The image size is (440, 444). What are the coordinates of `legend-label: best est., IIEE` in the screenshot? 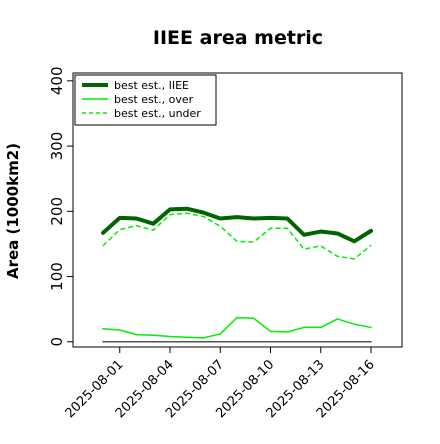 It's located at (151, 85).